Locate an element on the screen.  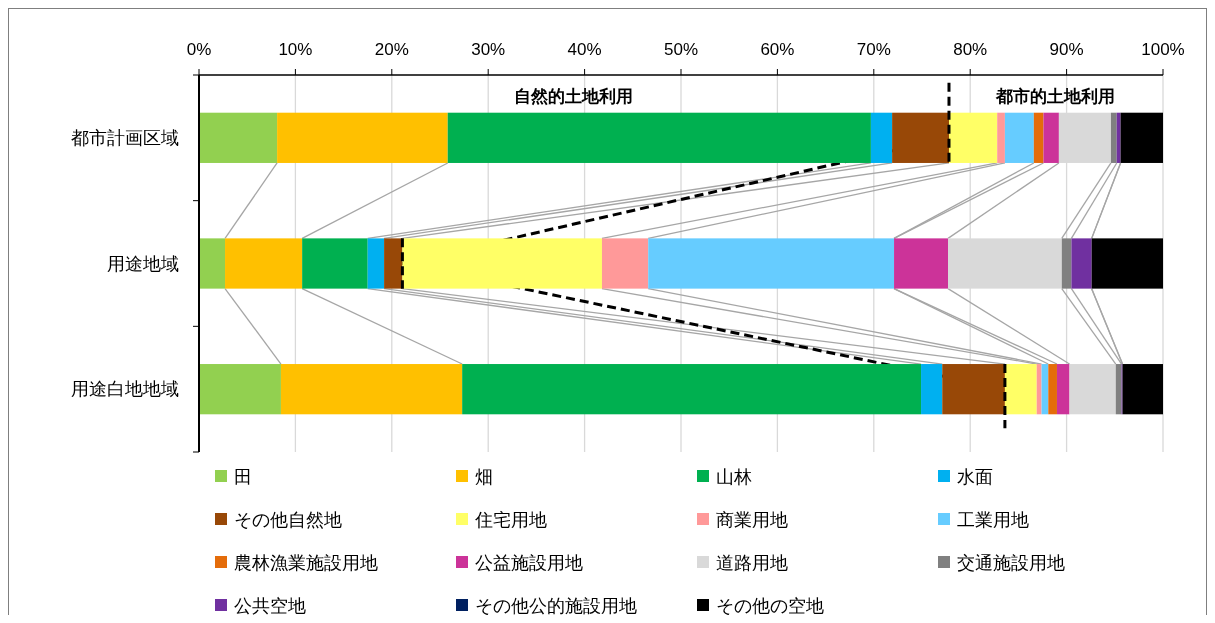
x-tick-label: 90% is located at coordinates (1066, 49).